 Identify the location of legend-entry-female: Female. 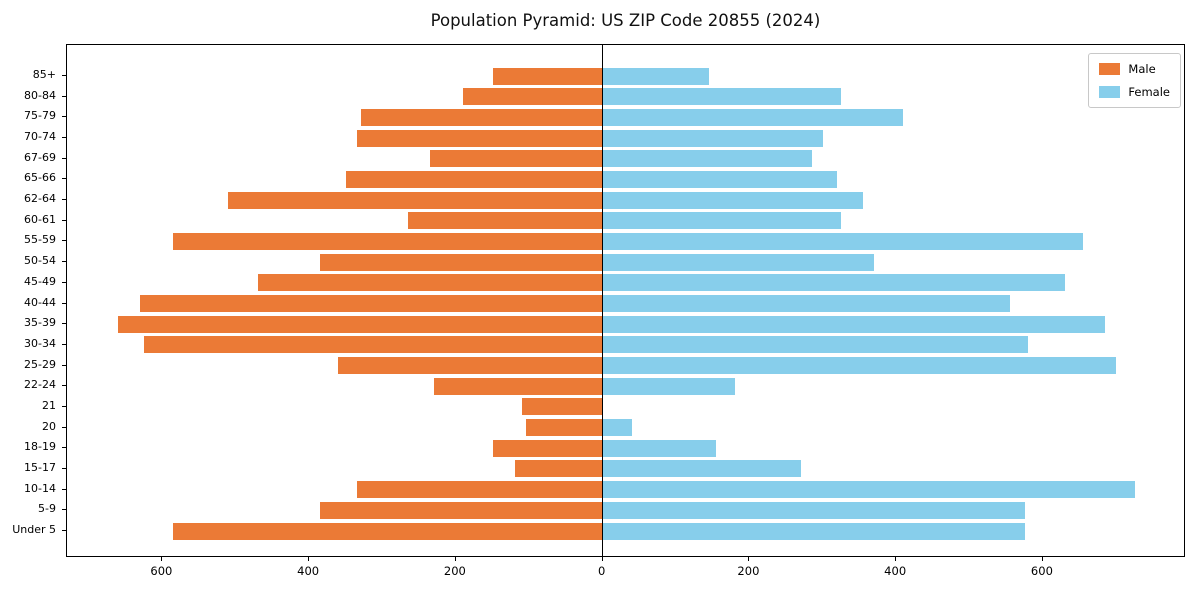
(1134, 92).